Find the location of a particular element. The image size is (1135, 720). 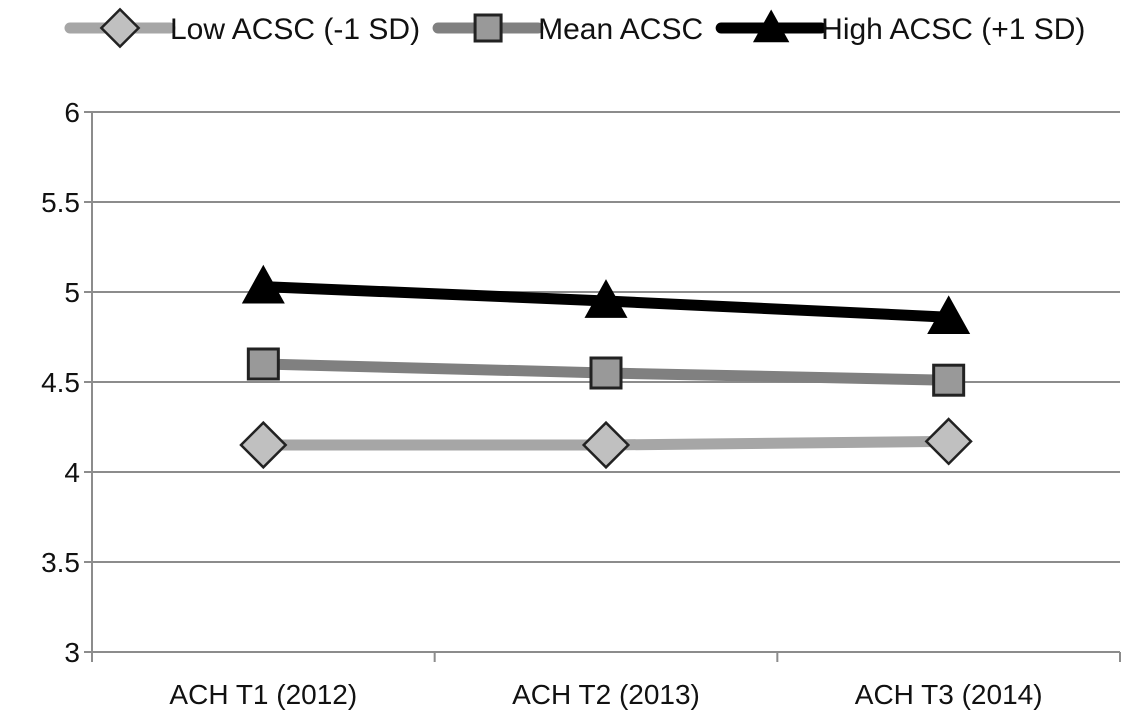

x-axis-ticks: ACH T1 (2012) ACH T2 (2013) ACH T3 (2014) is located at coordinates (605, 694).